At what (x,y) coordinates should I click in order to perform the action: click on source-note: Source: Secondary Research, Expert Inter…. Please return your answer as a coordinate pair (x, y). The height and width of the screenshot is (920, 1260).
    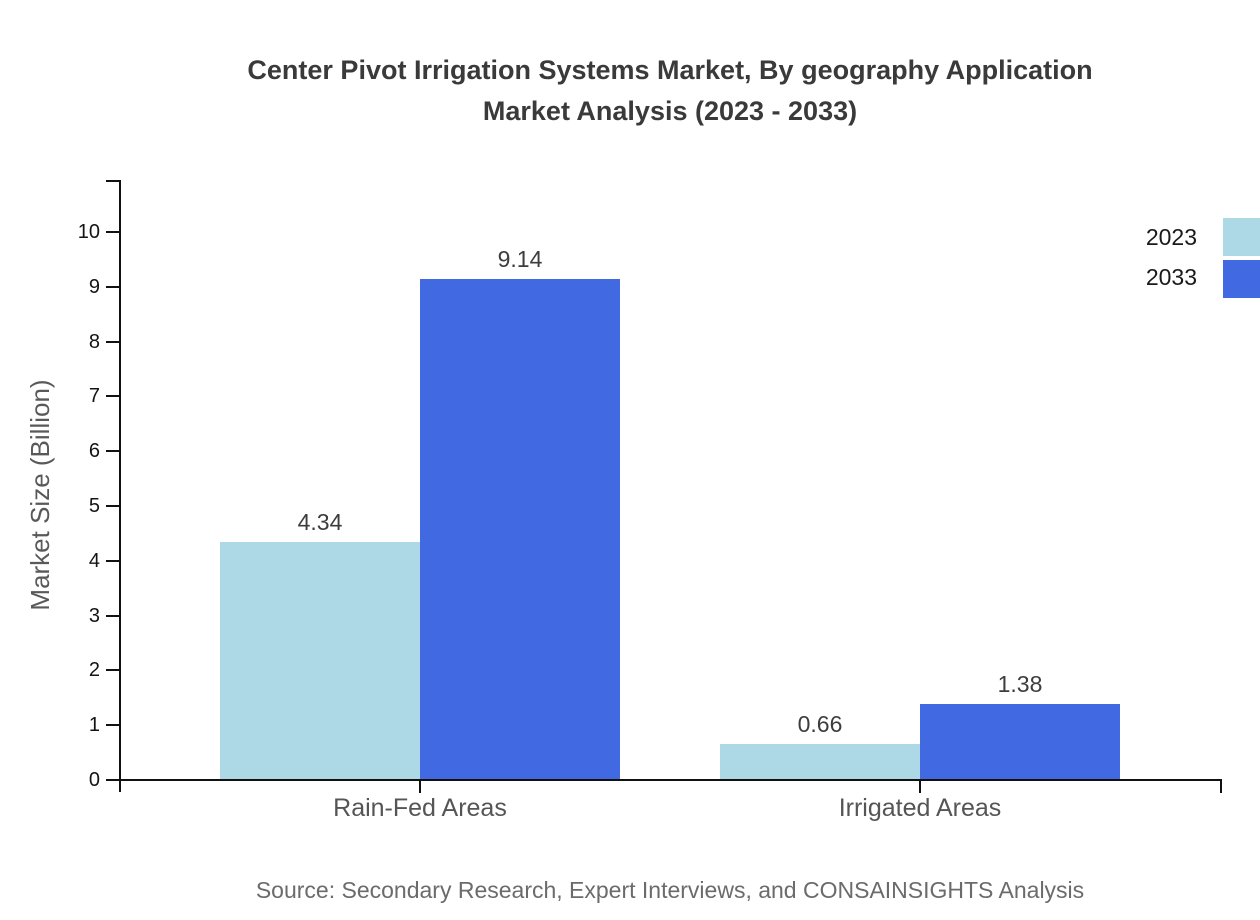
    Looking at the image, I should click on (670, 890).